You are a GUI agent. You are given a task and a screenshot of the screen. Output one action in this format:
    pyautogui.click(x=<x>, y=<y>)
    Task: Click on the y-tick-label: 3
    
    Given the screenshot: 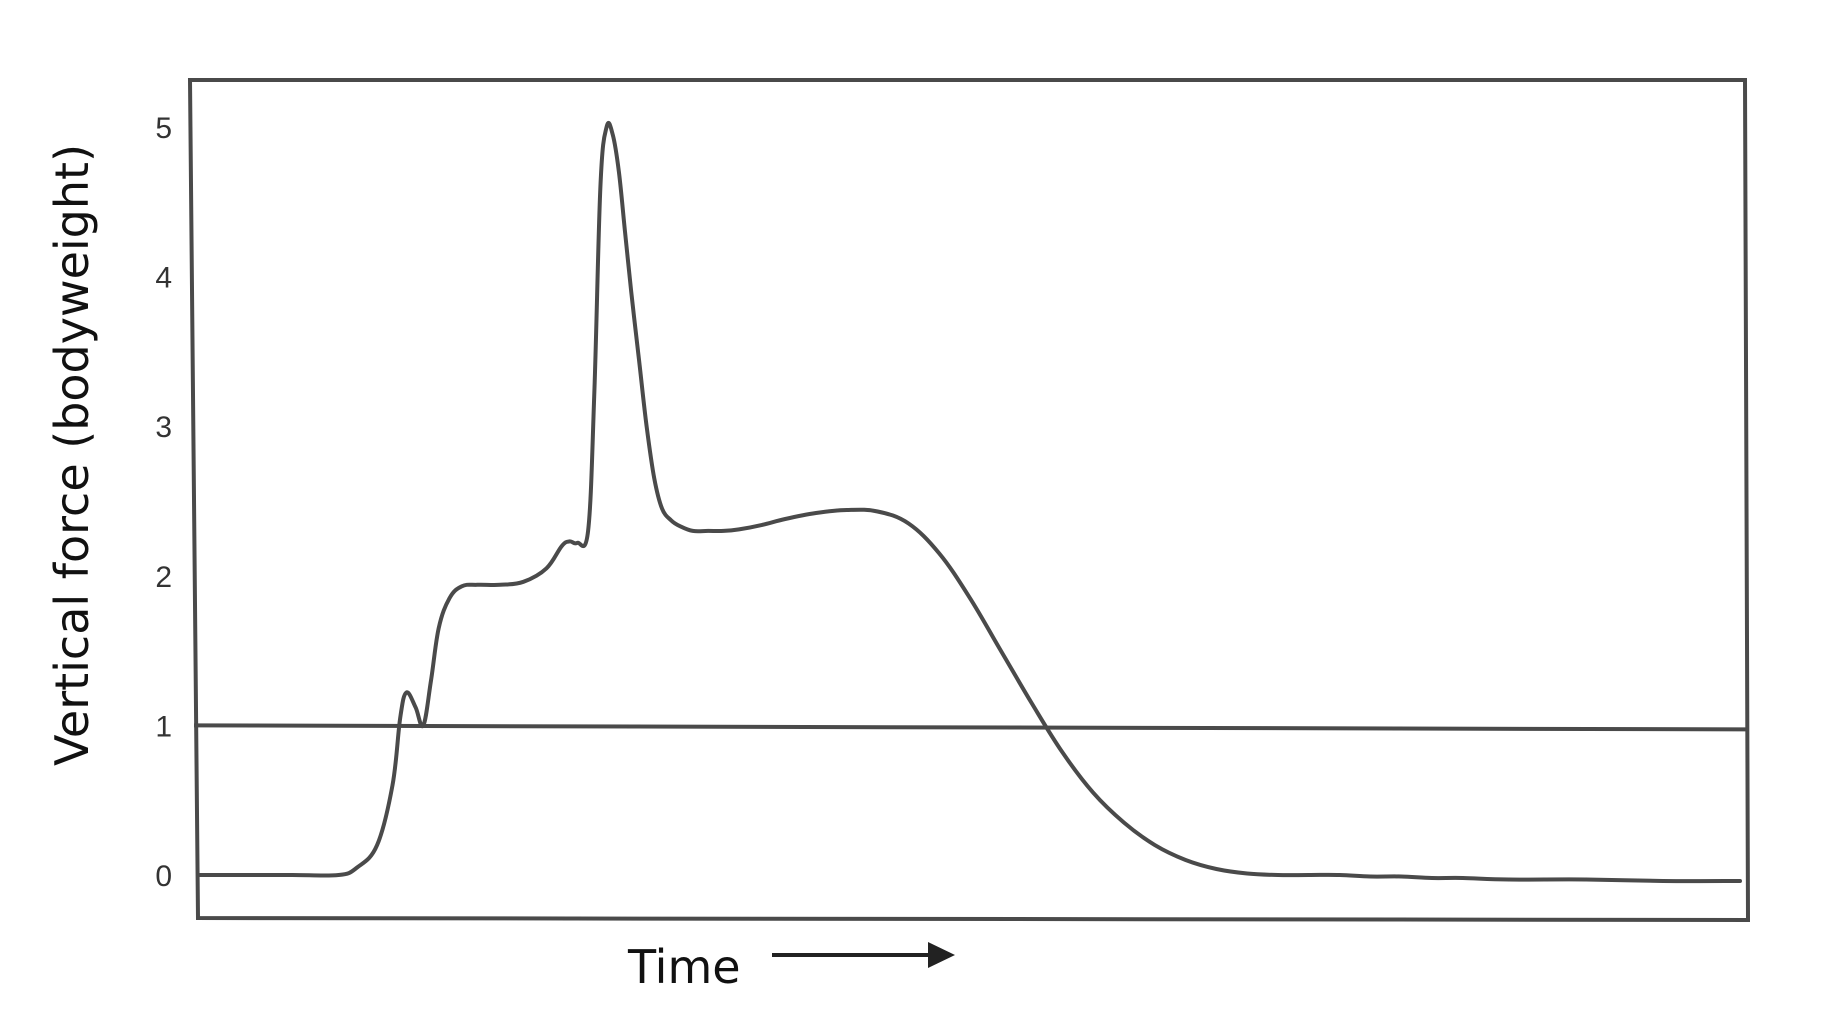 What is the action you would take?
    pyautogui.click(x=163, y=427)
    